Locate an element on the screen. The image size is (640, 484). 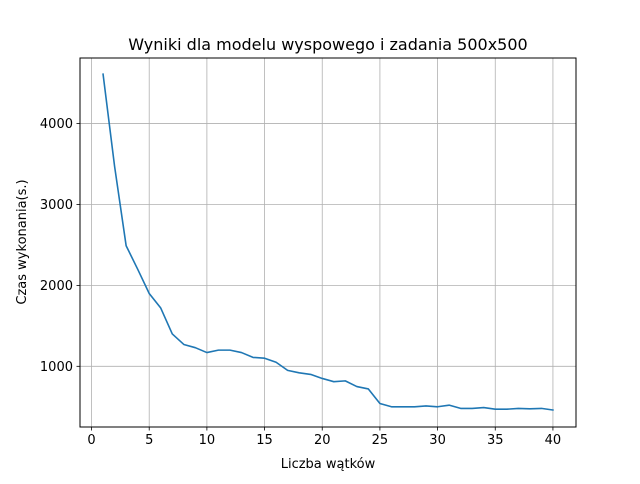
x-axis-ticks: 0 5 10 15 20 25 30 35 40 is located at coordinates (324, 437).